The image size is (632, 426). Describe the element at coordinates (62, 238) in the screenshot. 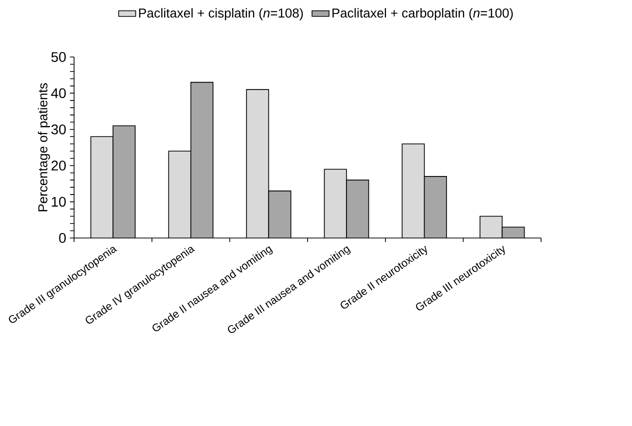

I see `y-tick-label: 0` at that location.